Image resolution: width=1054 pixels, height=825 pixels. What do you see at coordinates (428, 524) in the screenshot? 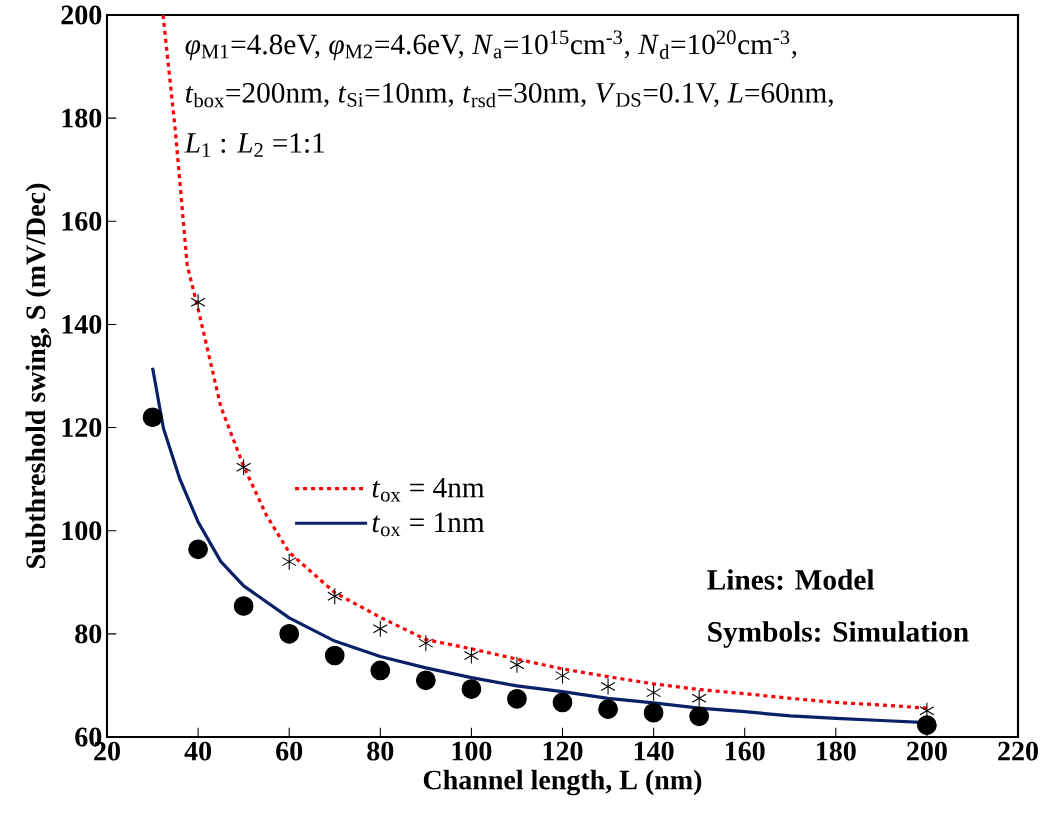
I see `legend-label: t$_{ox}$ = 1nm` at bounding box center [428, 524].